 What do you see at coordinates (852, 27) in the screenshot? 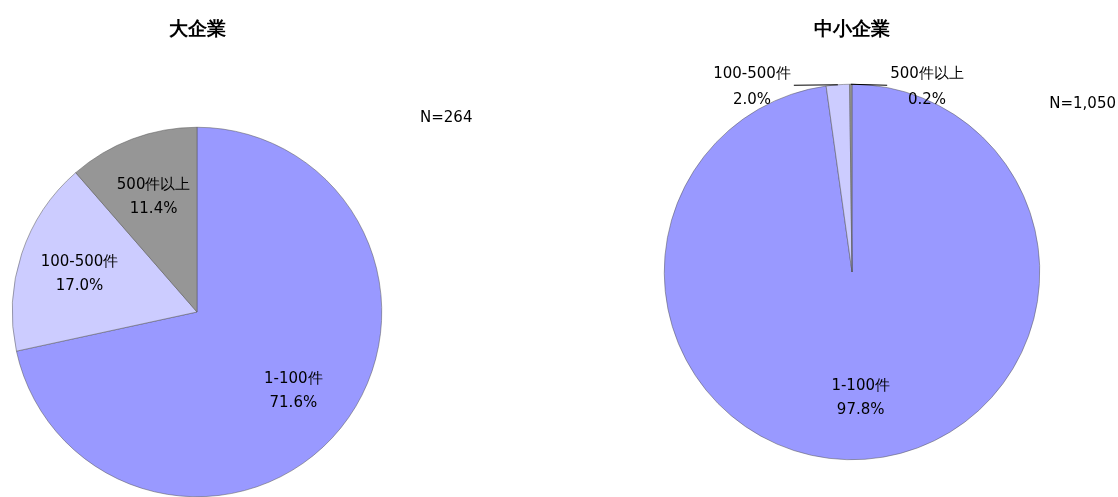
I see `chart-title: 中小企業` at bounding box center [852, 27].